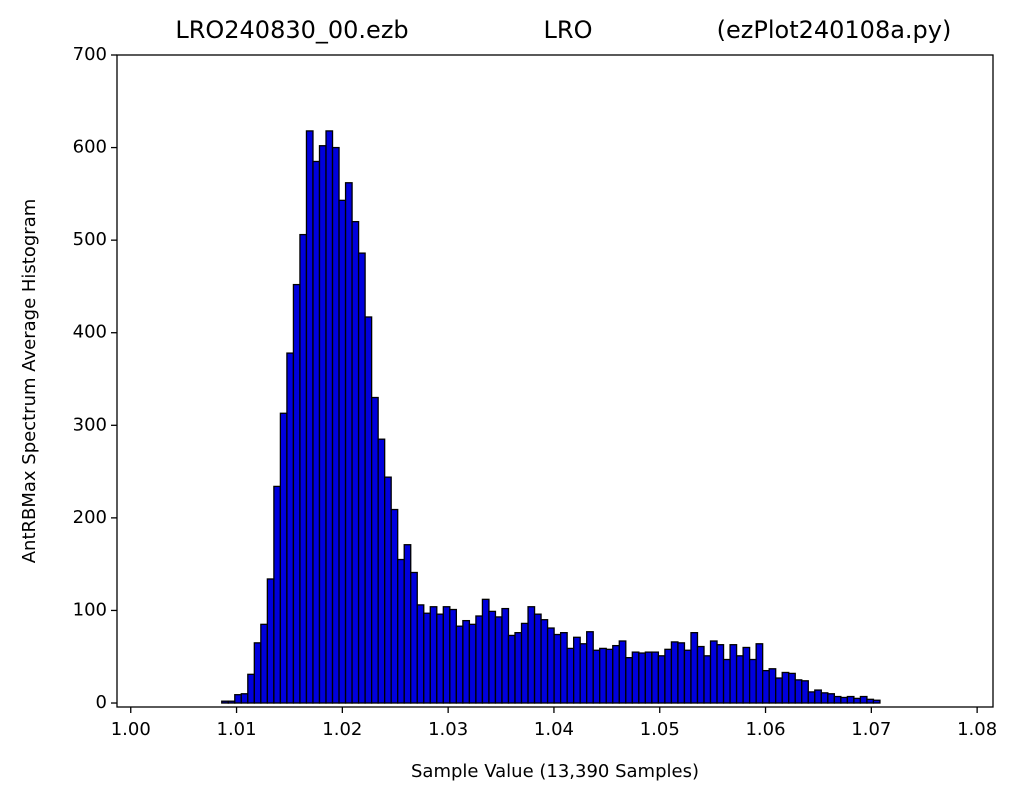 The width and height of the screenshot is (1024, 802). Describe the element at coordinates (342, 729) in the screenshot. I see `x-tick-label: 1.02` at that location.